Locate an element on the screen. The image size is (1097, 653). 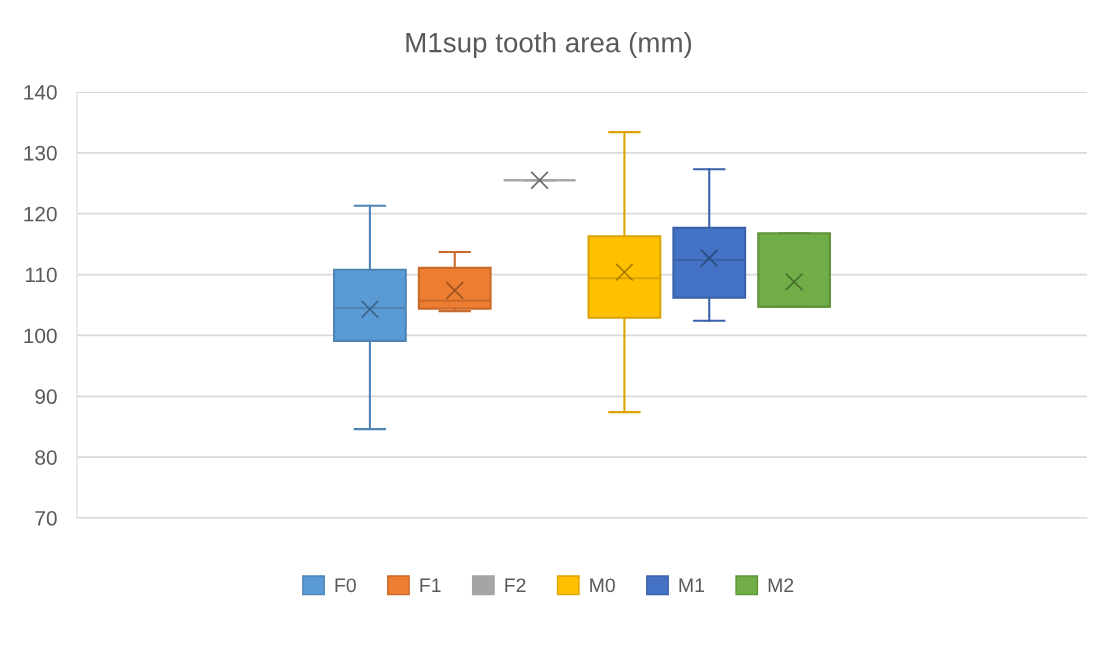
y-tick-label: 100 is located at coordinates (40, 336).